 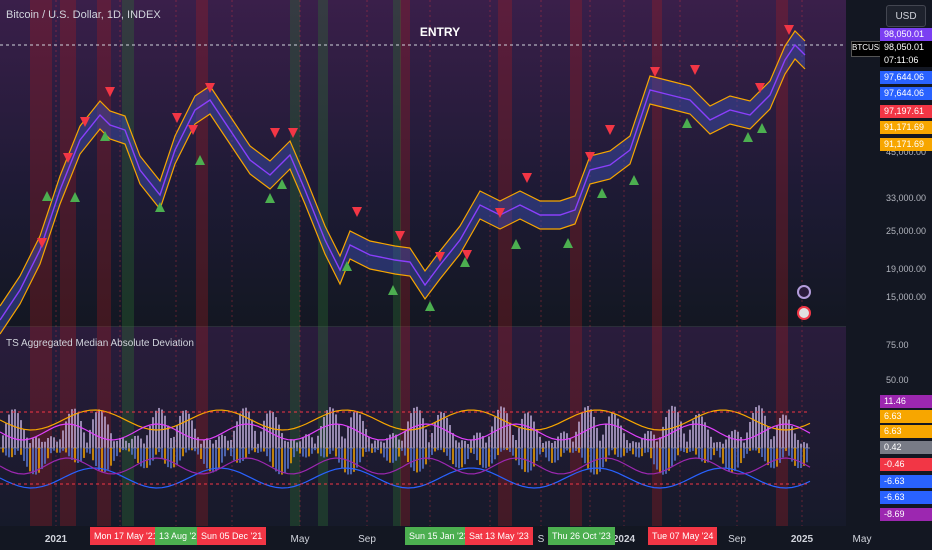 I want to click on indicator-tag: -8.69, so click(x=906, y=514).